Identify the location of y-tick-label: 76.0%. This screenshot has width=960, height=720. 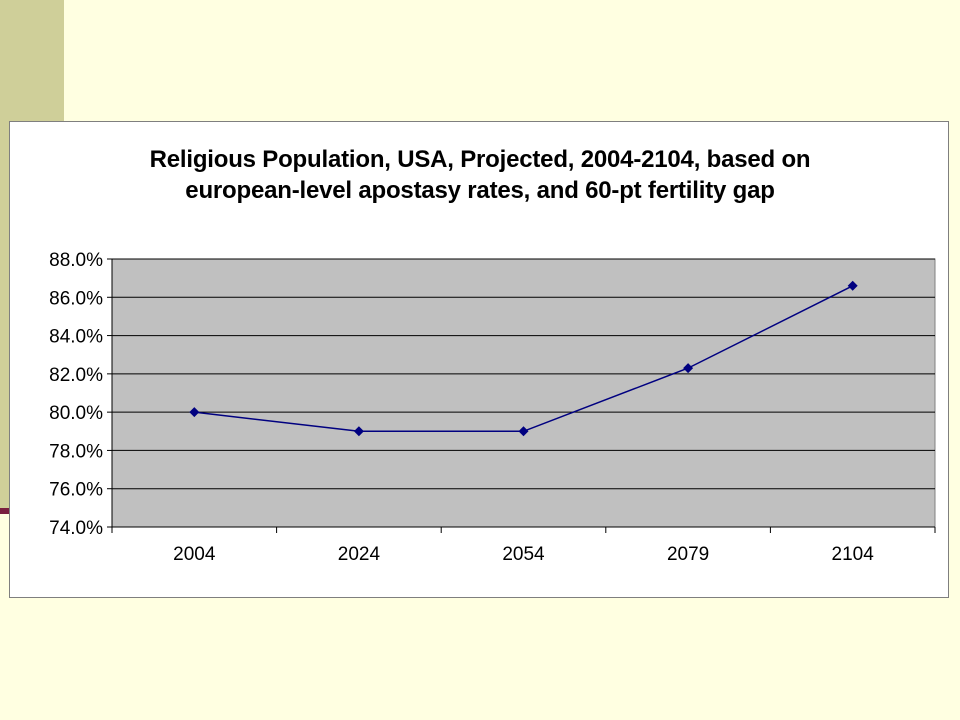
(76, 490).